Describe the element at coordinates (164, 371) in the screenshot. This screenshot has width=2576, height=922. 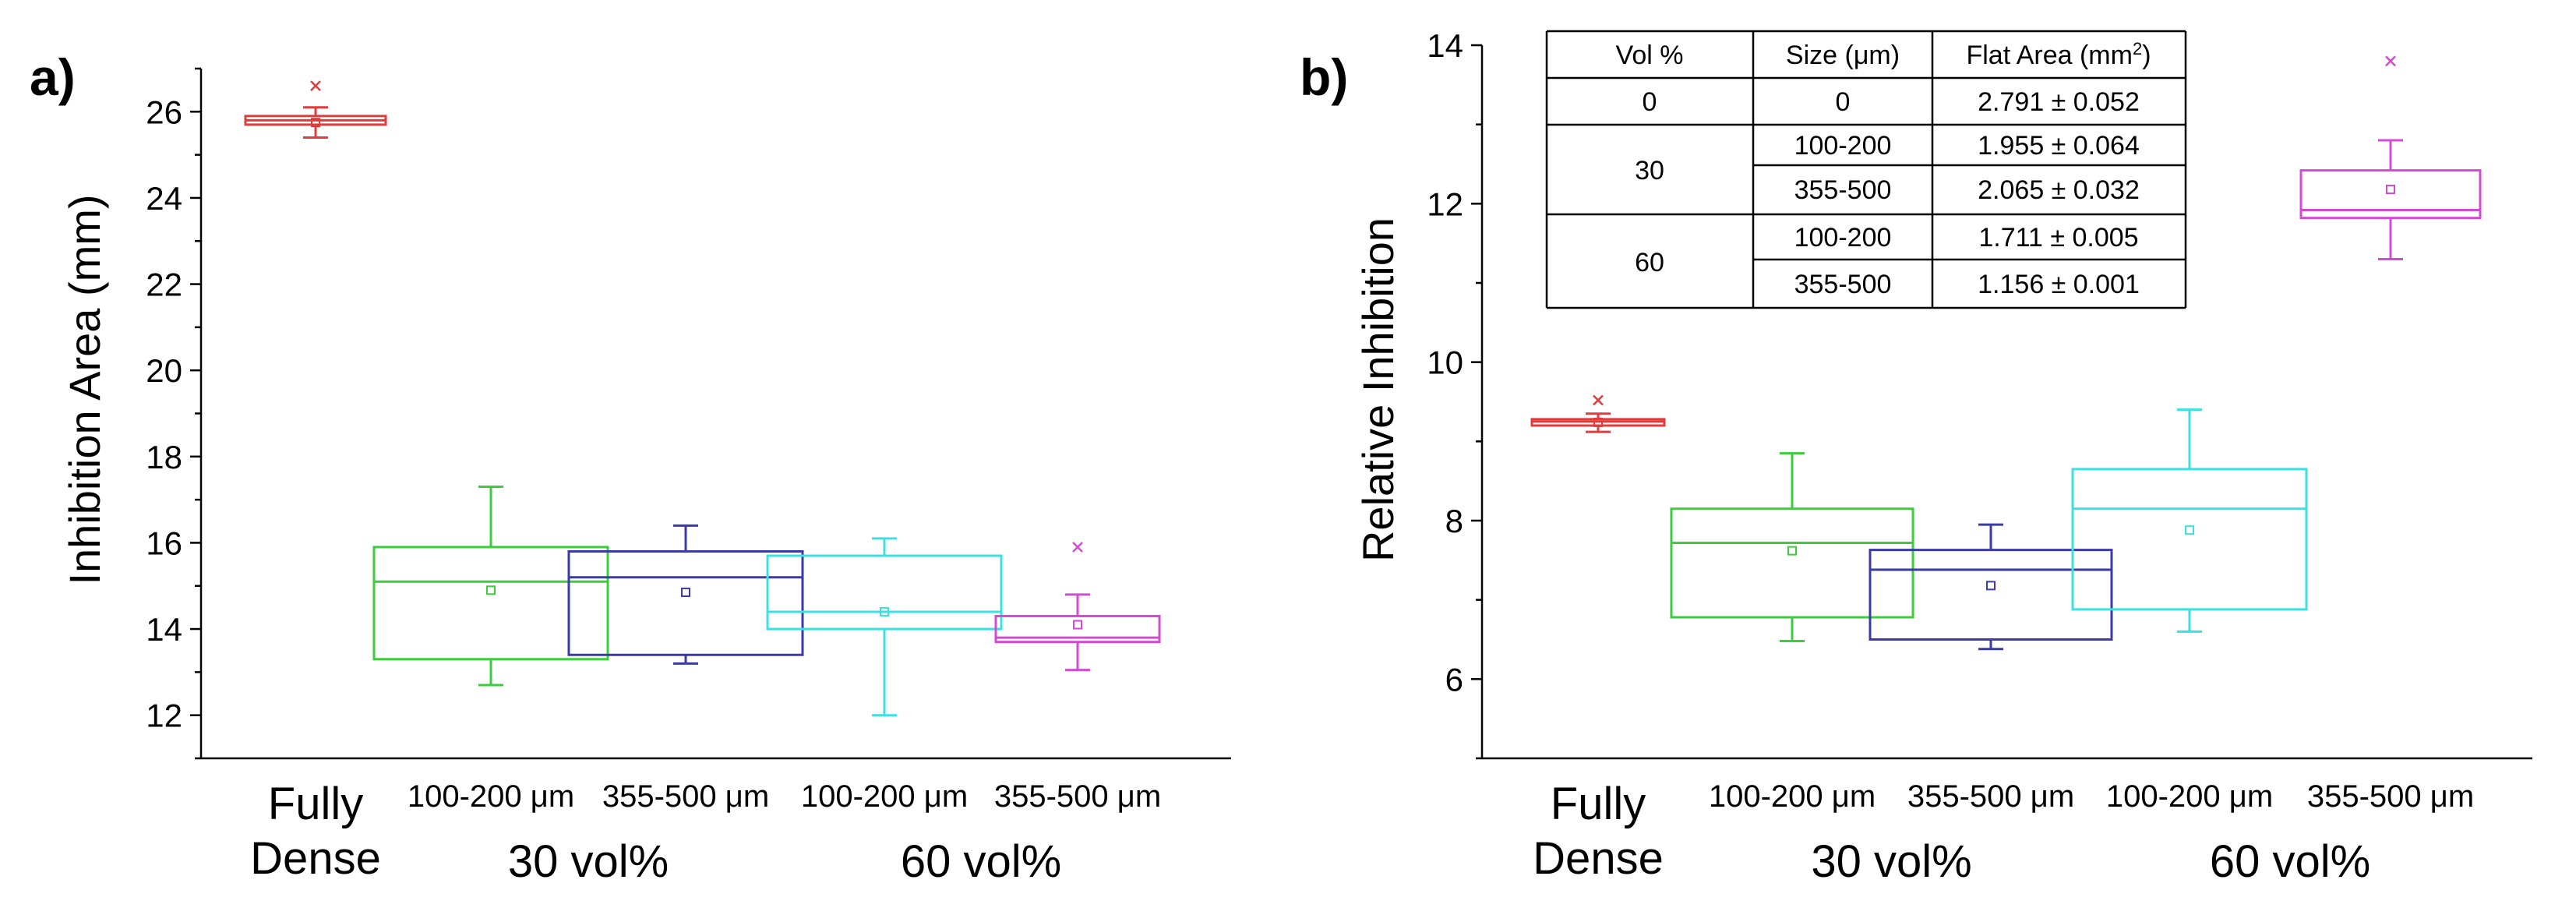
I see `y-tick-label: 20` at that location.